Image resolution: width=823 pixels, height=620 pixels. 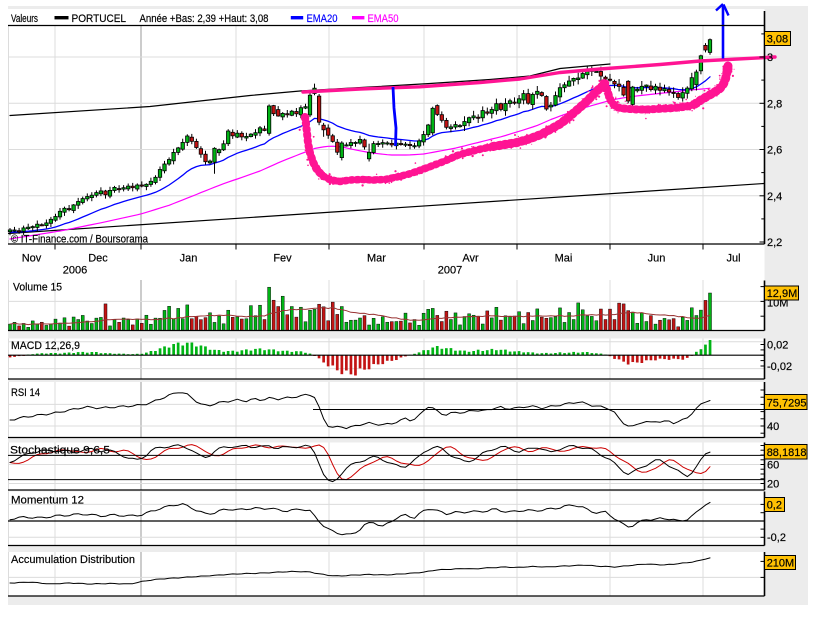 What do you see at coordinates (75, 271) in the screenshot?
I see `svg-text: 2006` at bounding box center [75, 271].